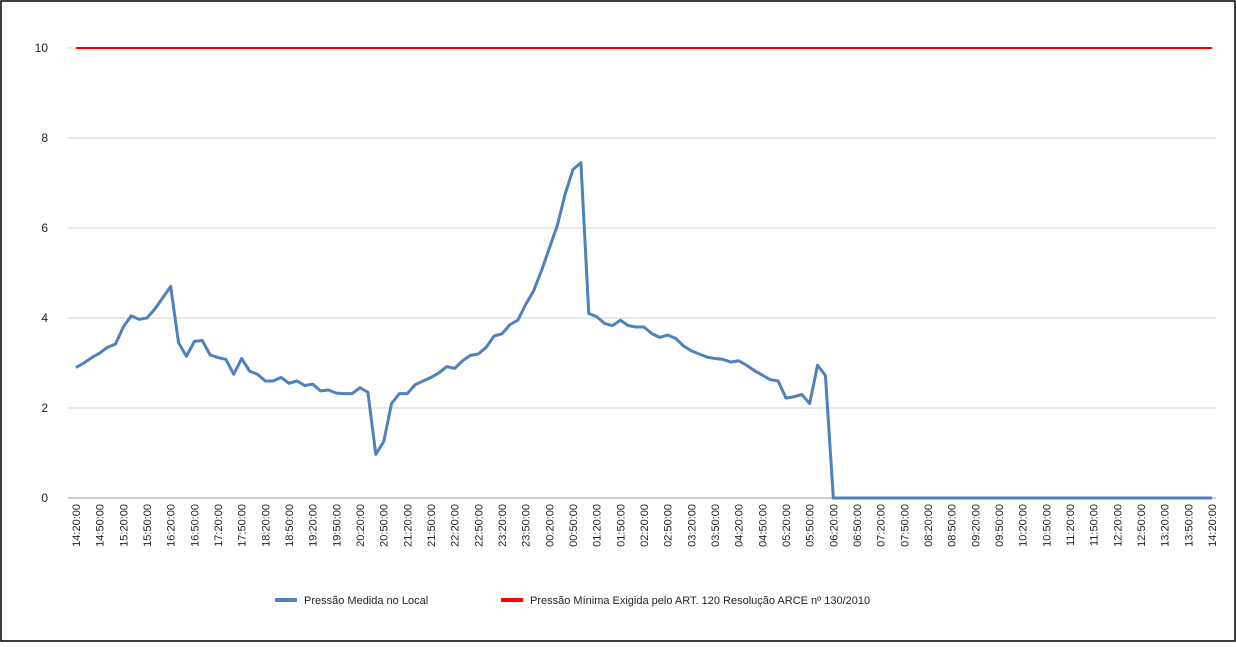 Image resolution: width=1236 pixels, height=647 pixels. What do you see at coordinates (574, 525) in the screenshot?
I see `x-tick-label: 00:50:00` at bounding box center [574, 525].